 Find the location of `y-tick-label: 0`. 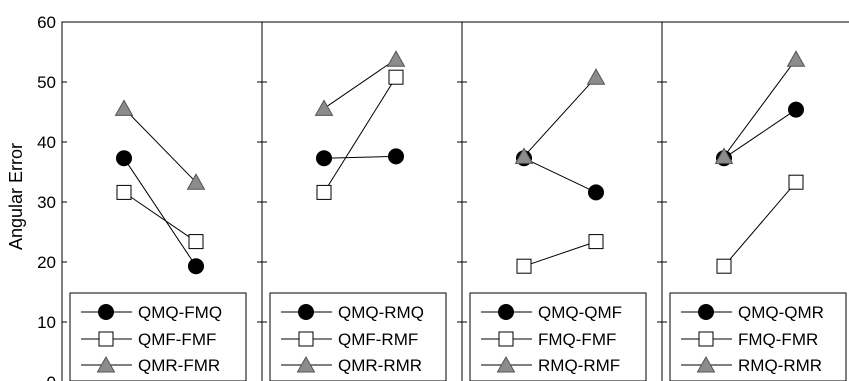

y-tick-label: 0 is located at coordinates (51, 377).